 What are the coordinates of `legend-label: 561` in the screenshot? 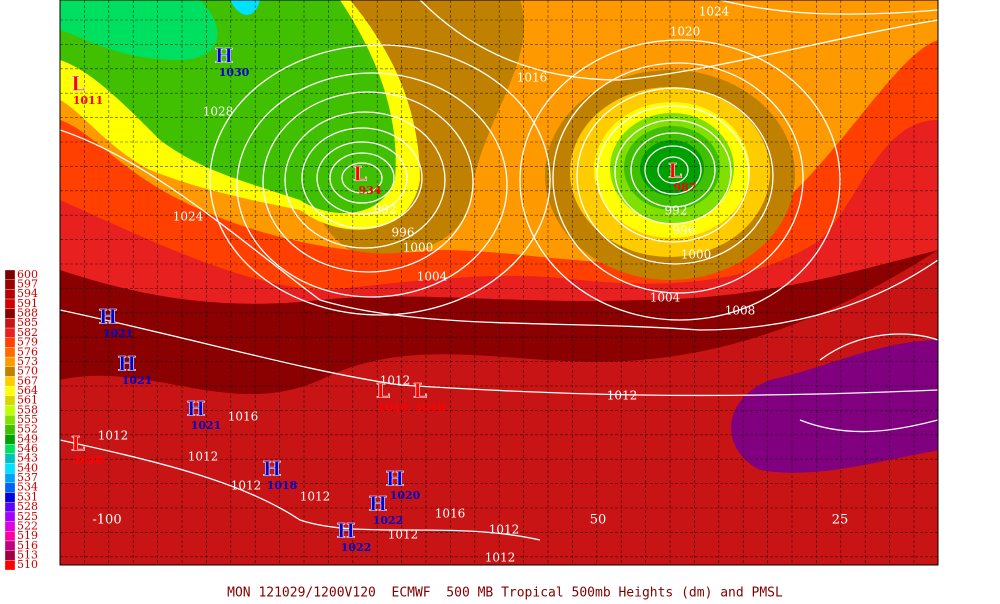 It's located at (27, 400).